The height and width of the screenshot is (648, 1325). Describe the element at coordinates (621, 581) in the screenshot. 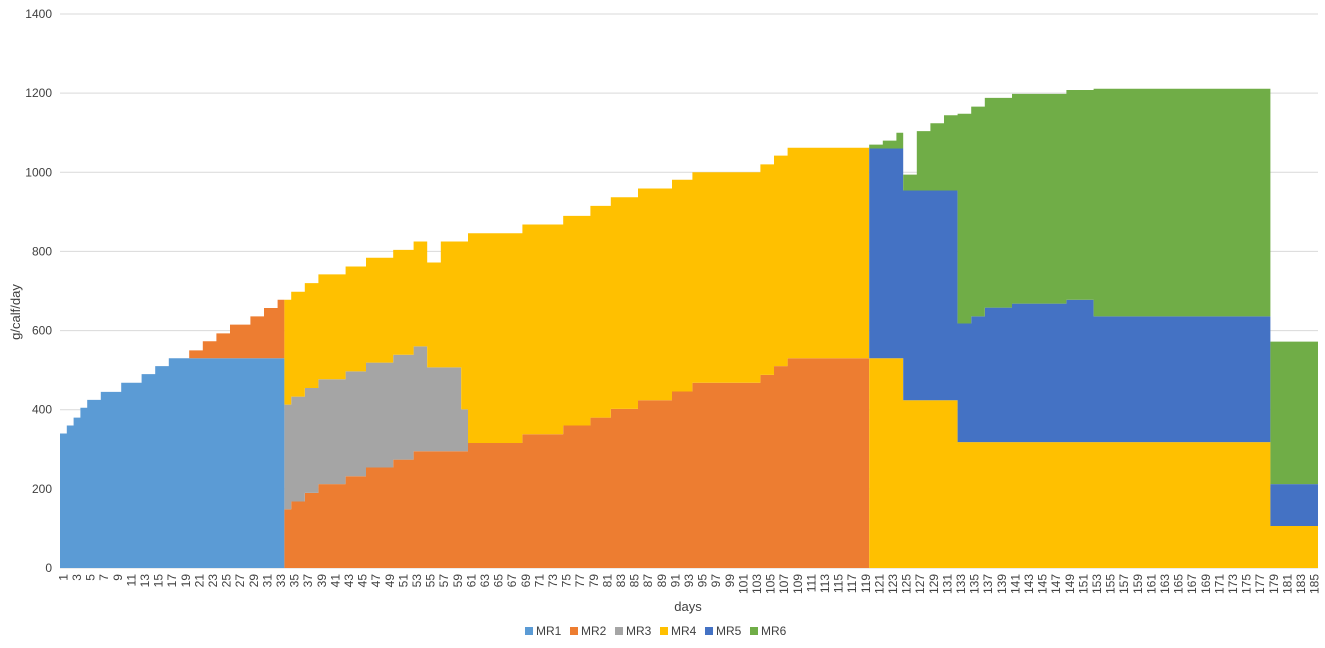

I see `x-tick-label: 83` at that location.